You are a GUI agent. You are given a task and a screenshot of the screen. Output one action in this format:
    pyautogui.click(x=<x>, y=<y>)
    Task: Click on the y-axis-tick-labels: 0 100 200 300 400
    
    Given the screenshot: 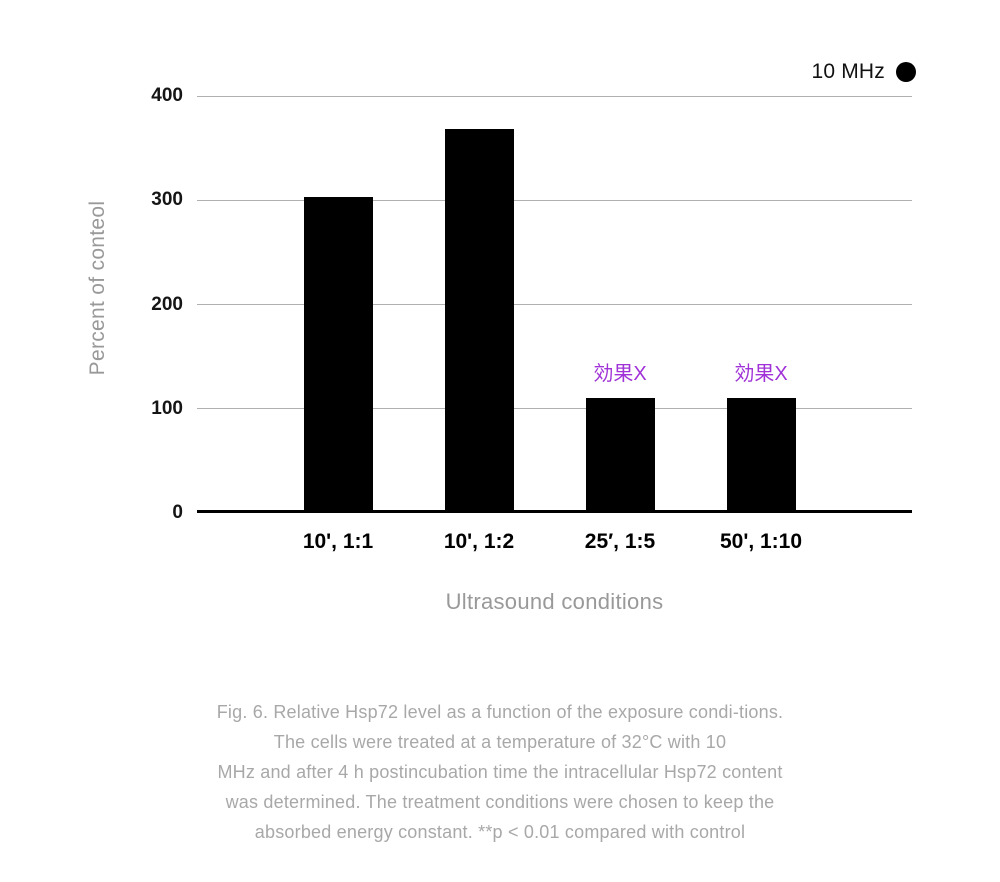 What is the action you would take?
    pyautogui.click(x=91, y=304)
    